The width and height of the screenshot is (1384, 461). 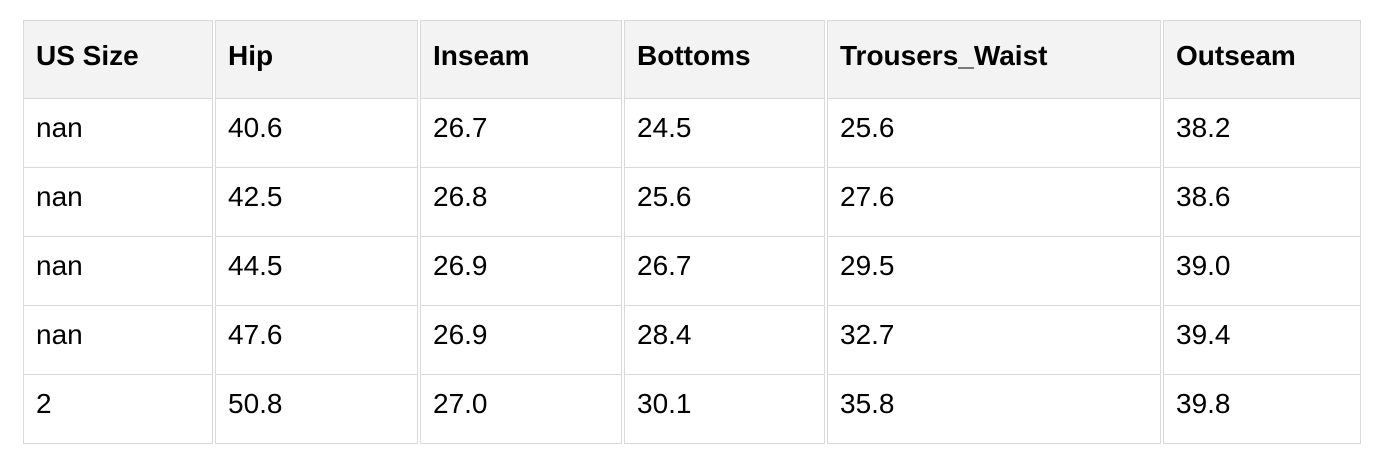 What do you see at coordinates (118, 409) in the screenshot?
I see `table-cell: 2` at bounding box center [118, 409].